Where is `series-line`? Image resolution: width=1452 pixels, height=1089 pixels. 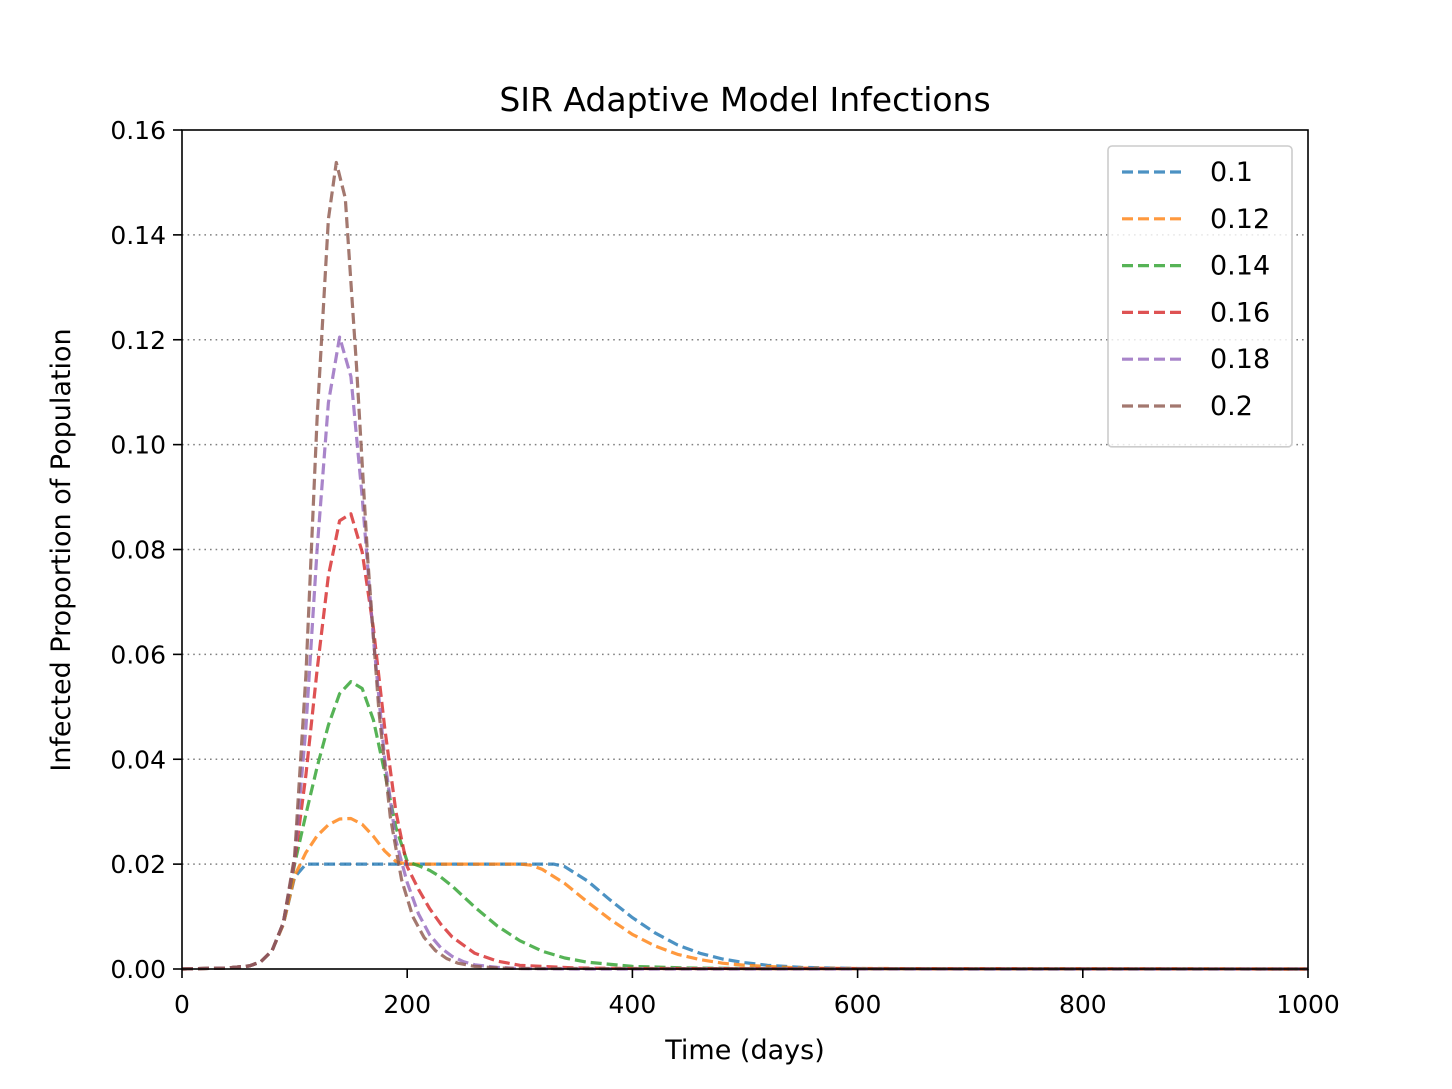 series-line is located at coordinates (745, 893).